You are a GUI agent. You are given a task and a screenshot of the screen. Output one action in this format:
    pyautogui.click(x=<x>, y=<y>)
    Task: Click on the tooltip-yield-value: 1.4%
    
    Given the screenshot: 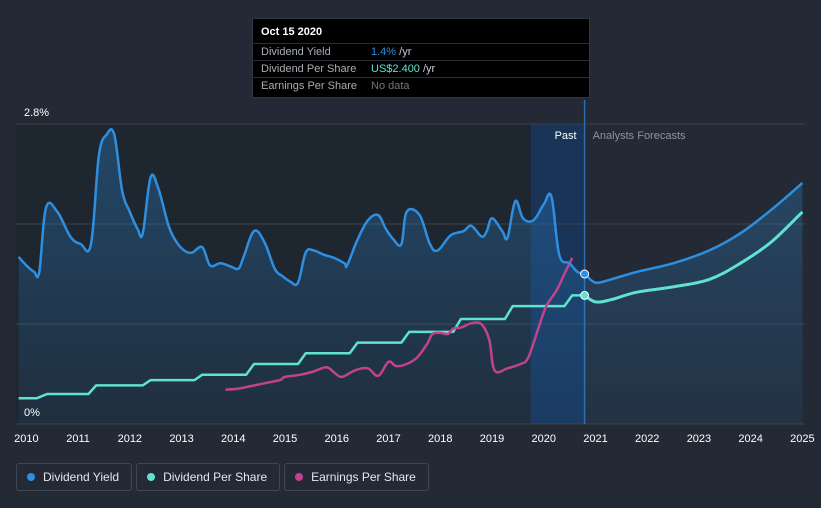 What is the action you would take?
    pyautogui.click(x=384, y=52)
    